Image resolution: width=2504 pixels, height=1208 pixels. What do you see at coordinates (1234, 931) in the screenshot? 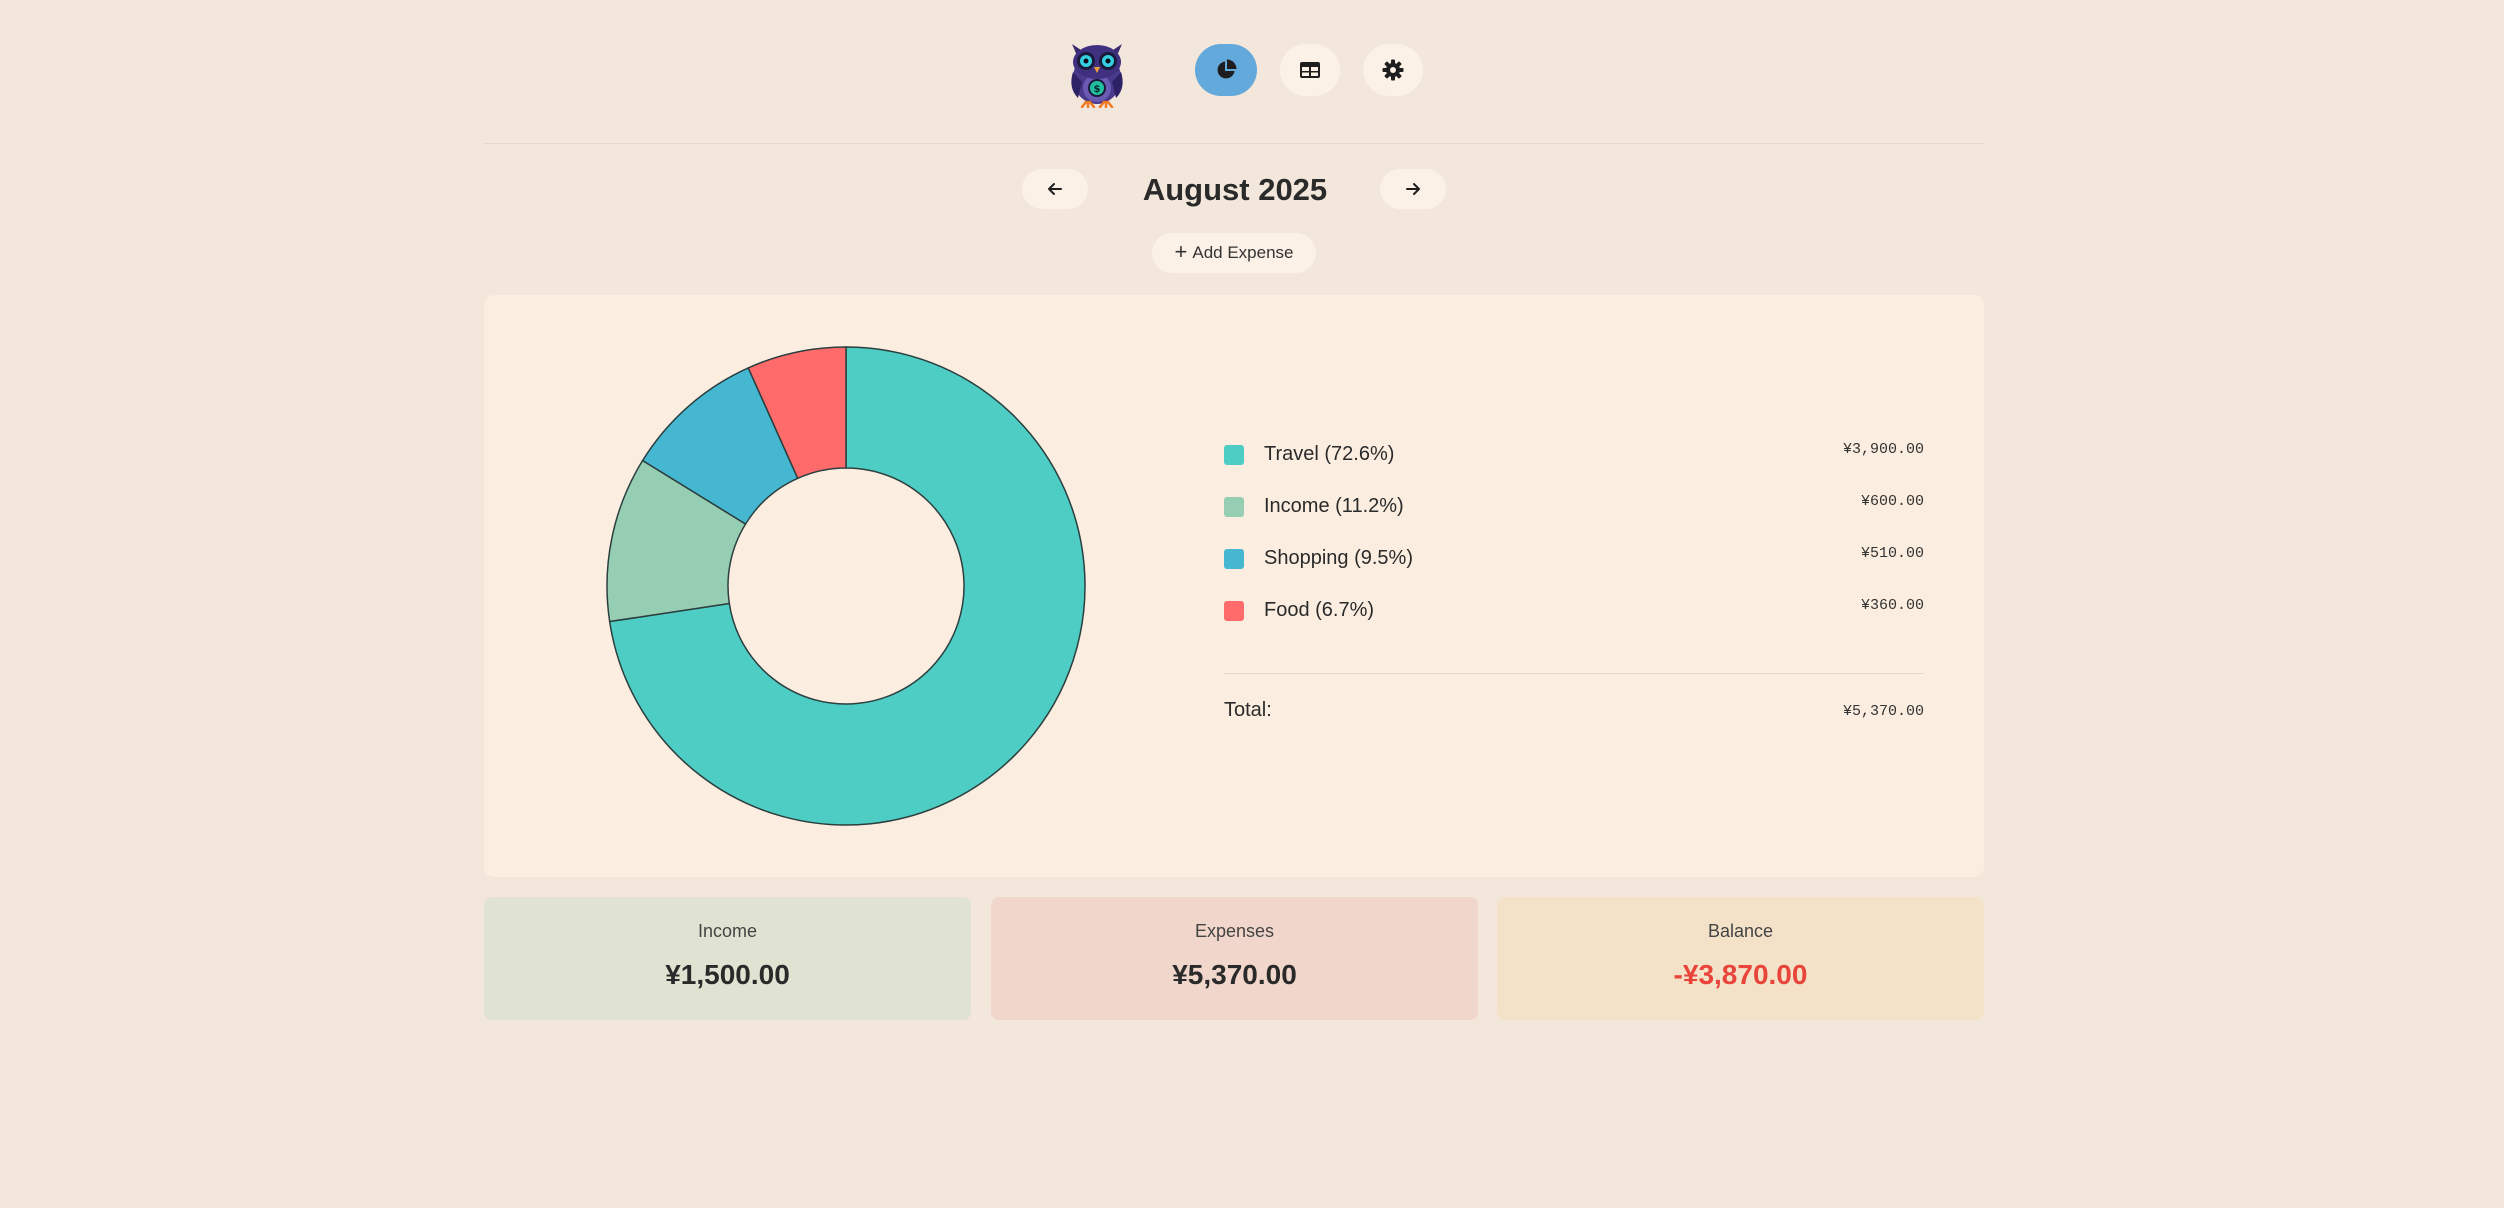
I see `expenses-summary-title: Expenses` at bounding box center [1234, 931].